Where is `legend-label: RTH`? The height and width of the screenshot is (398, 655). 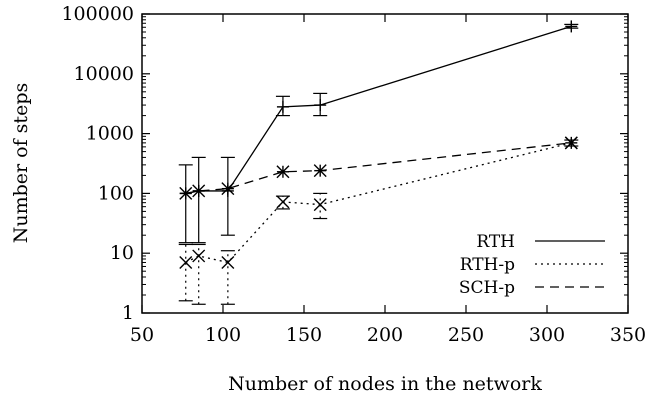 legend-label: RTH is located at coordinates (495, 242).